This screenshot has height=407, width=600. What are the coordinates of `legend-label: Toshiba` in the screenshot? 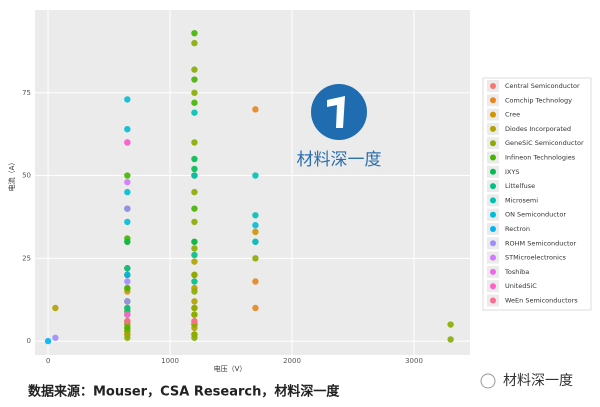 It's located at (516, 272).